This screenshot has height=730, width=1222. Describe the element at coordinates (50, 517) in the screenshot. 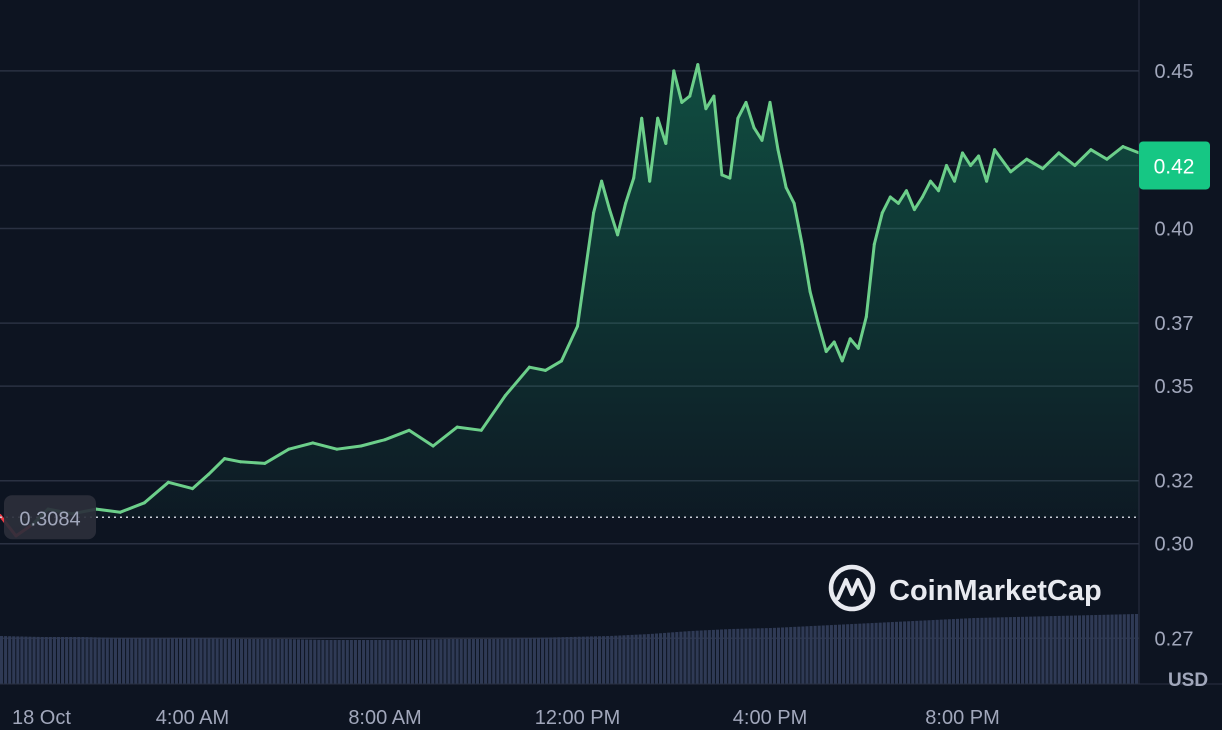

I see `baseline-label: 0.3084` at that location.